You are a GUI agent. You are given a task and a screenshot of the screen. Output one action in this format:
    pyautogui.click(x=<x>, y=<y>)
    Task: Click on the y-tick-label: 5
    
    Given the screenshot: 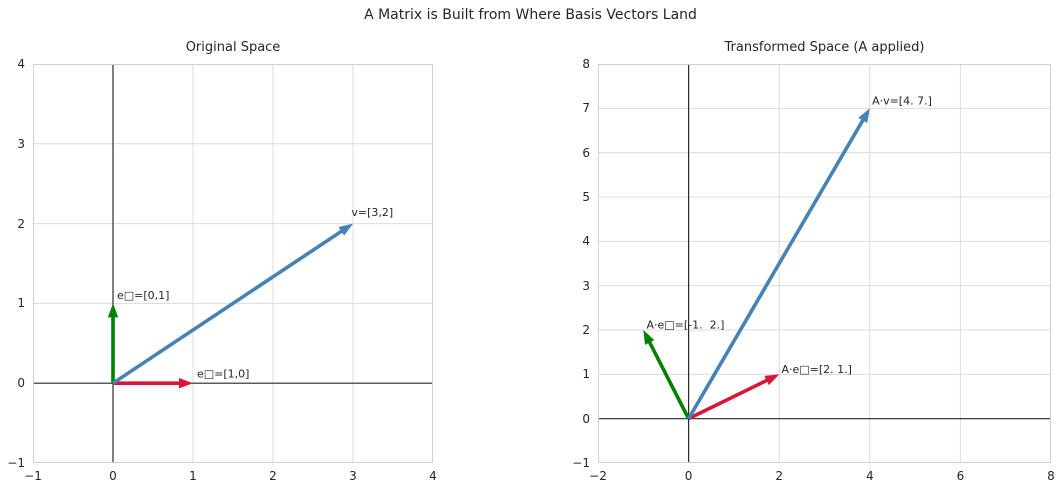 What is the action you would take?
    pyautogui.click(x=586, y=197)
    